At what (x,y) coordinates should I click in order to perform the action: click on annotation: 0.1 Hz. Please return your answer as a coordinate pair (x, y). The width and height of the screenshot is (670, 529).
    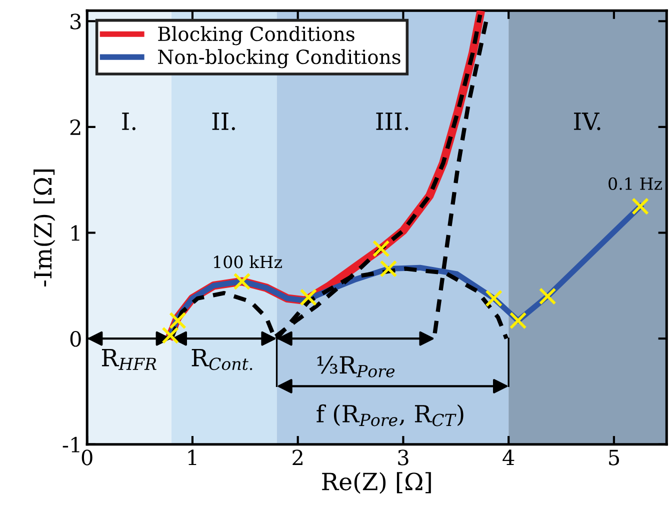
    Looking at the image, I should click on (635, 183).